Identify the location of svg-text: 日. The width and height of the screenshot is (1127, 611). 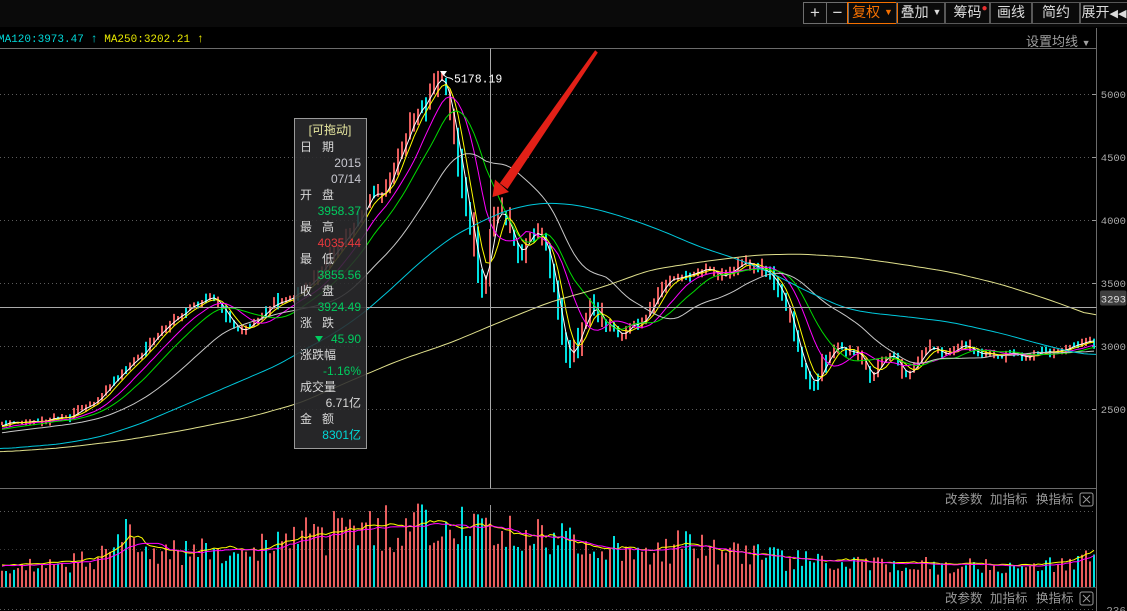
(306, 147).